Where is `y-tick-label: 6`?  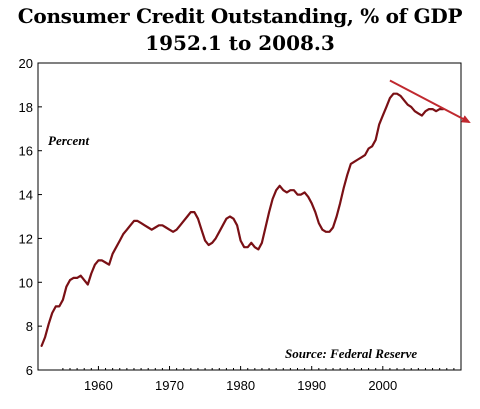 y-tick-label: 6 is located at coordinates (29, 370).